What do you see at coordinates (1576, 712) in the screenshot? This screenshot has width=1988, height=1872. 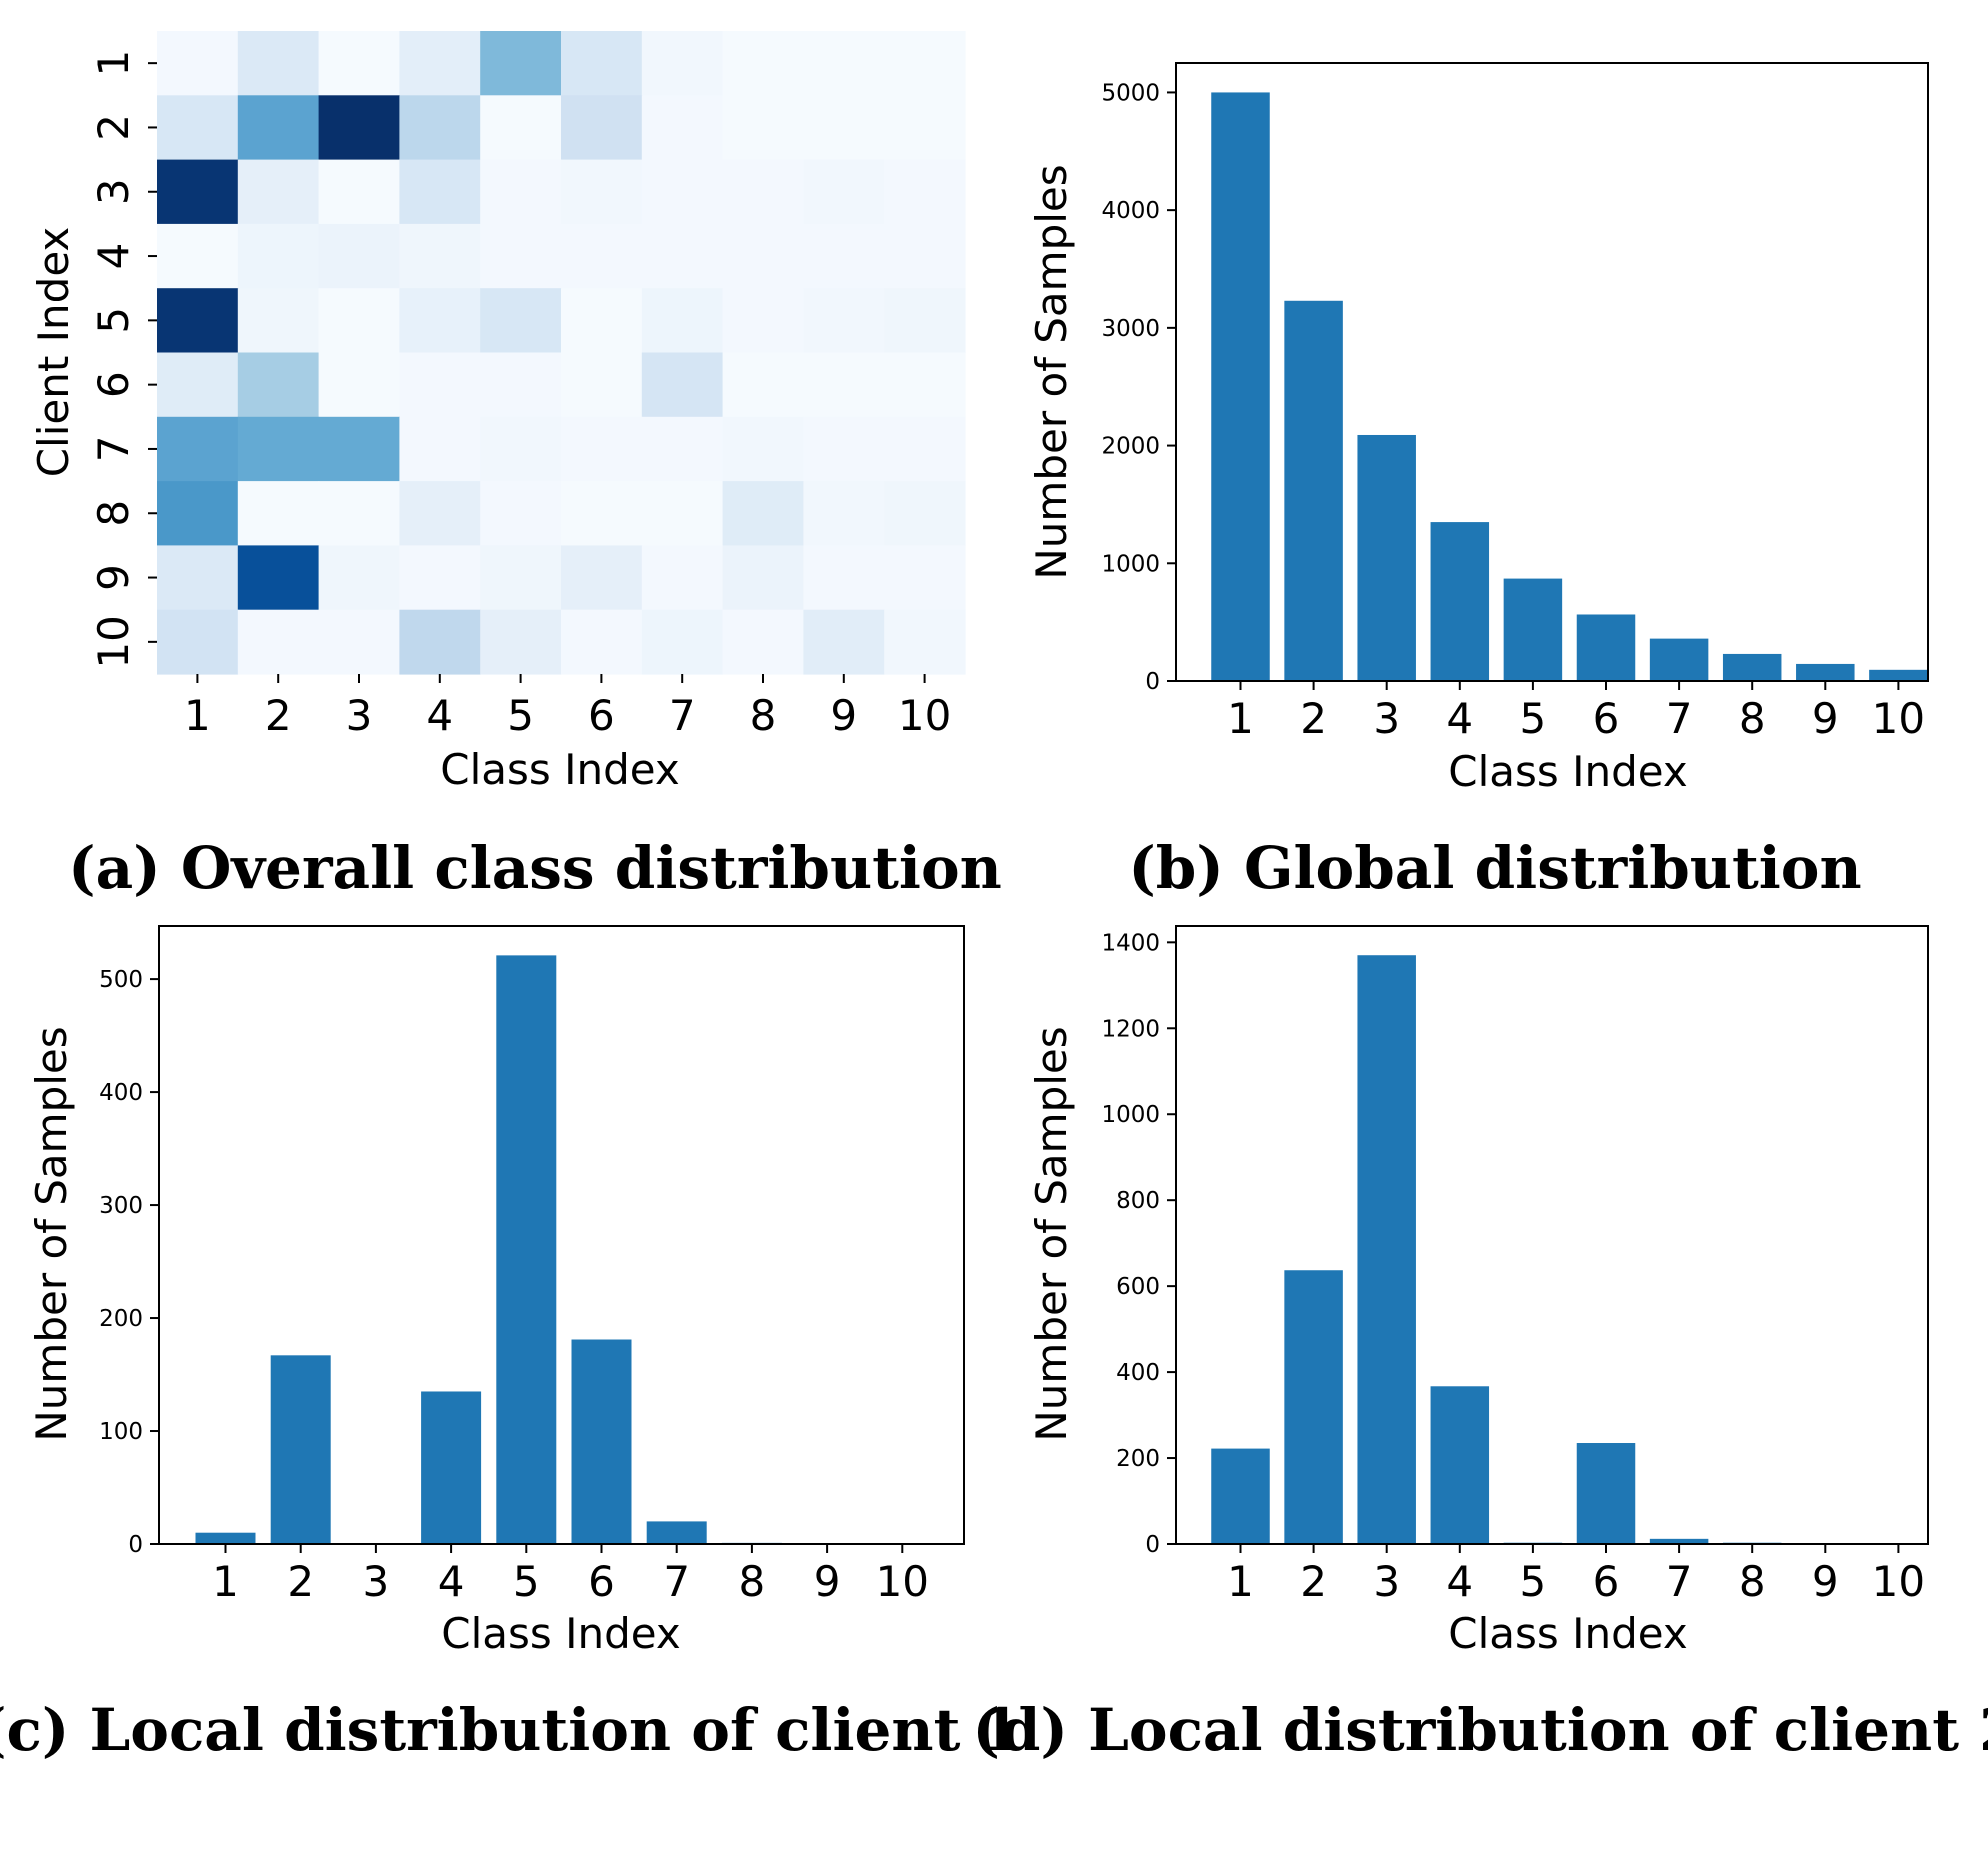 I see `global-x-ticks: 1 2 3 4 5 6 7 8 9 10` at bounding box center [1576, 712].